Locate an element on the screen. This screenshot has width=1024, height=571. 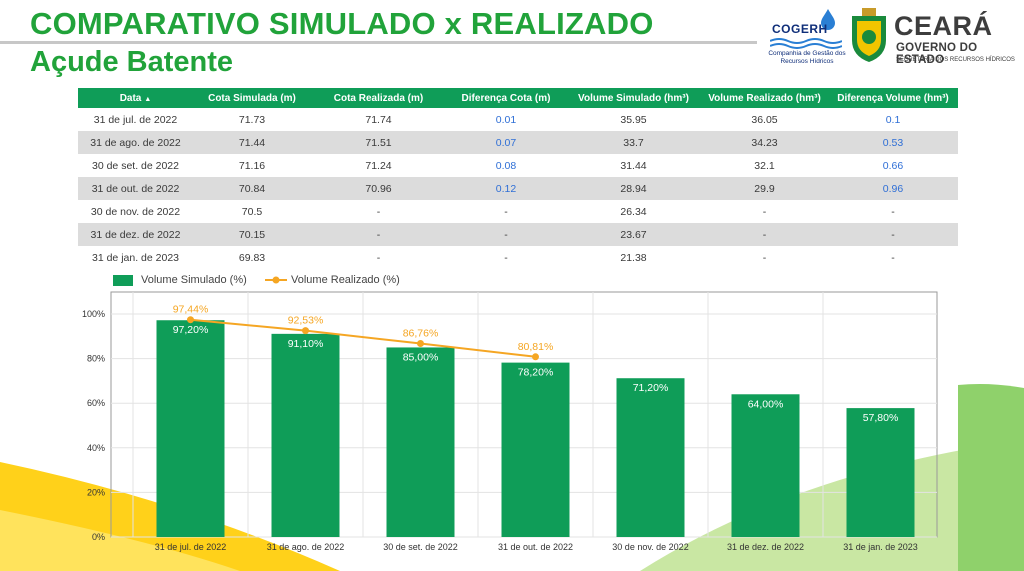
legend-label-simulated: Volume Simulado (%) is located at coordinates (194, 280).